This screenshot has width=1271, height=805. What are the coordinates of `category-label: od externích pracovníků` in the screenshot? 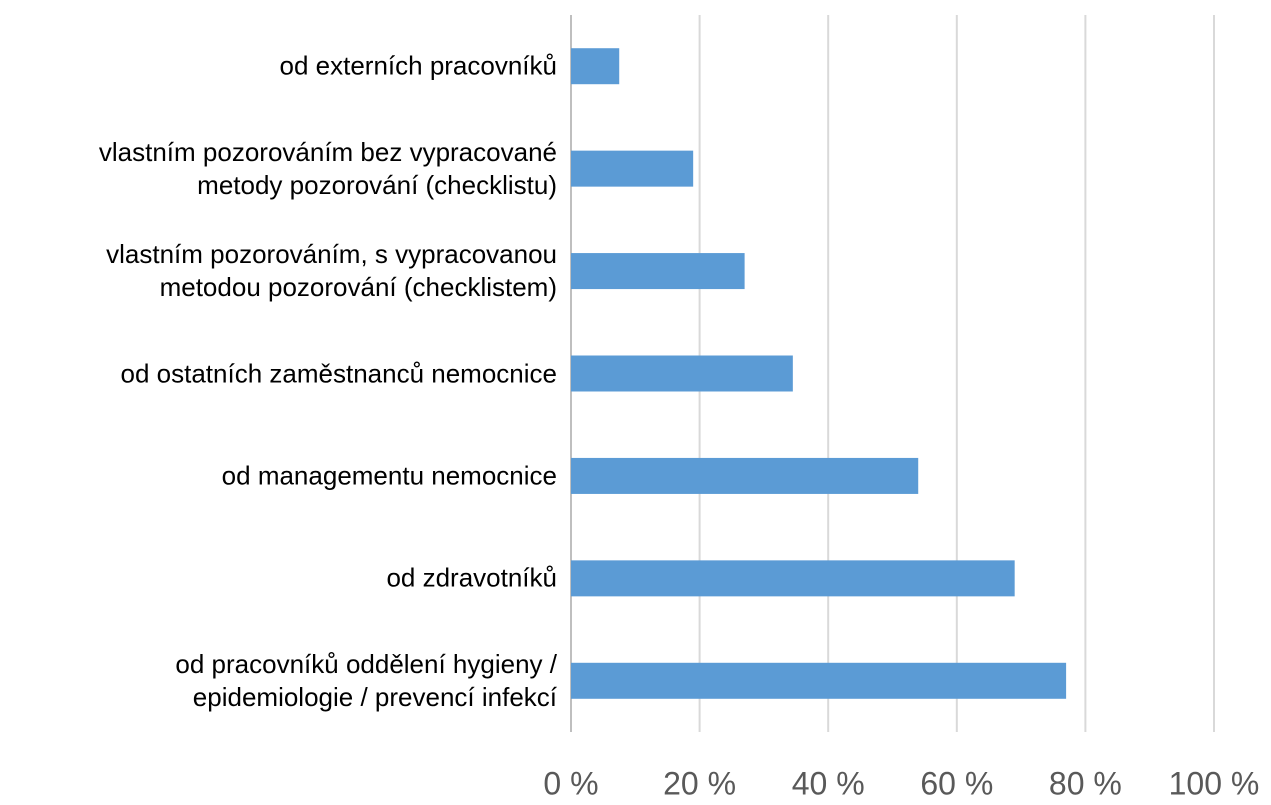 It's located at (418, 65).